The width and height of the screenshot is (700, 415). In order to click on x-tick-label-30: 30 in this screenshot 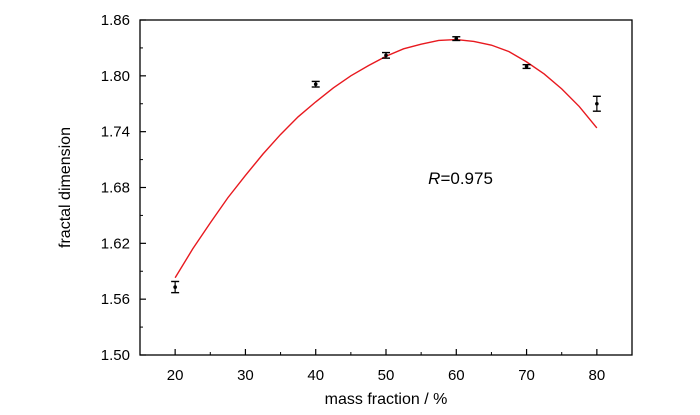, I will do `click(245, 375)`.